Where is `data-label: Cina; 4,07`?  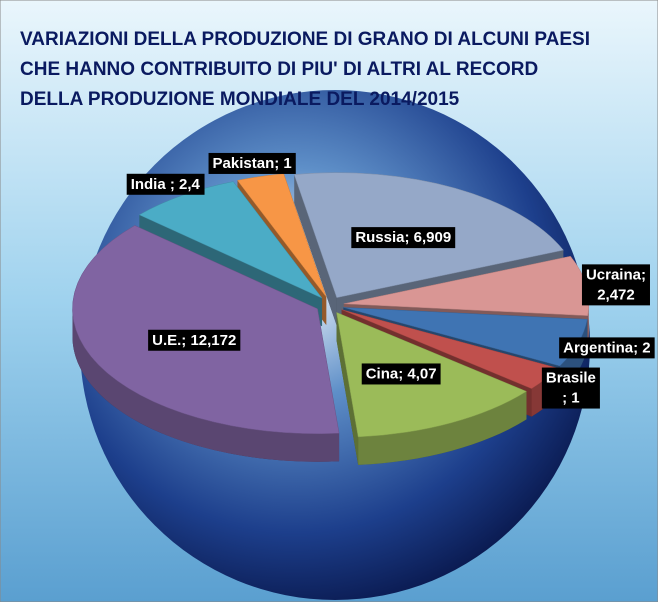
data-label: Cina; 4,07 is located at coordinates (401, 374).